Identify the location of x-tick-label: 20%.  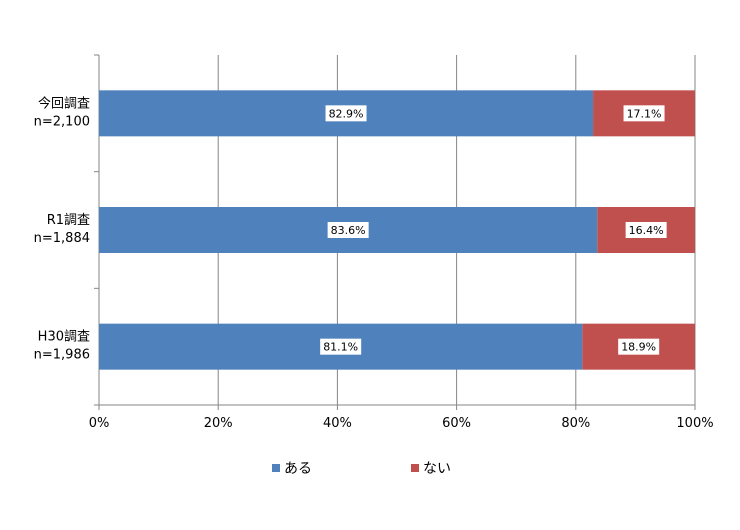
(218, 423).